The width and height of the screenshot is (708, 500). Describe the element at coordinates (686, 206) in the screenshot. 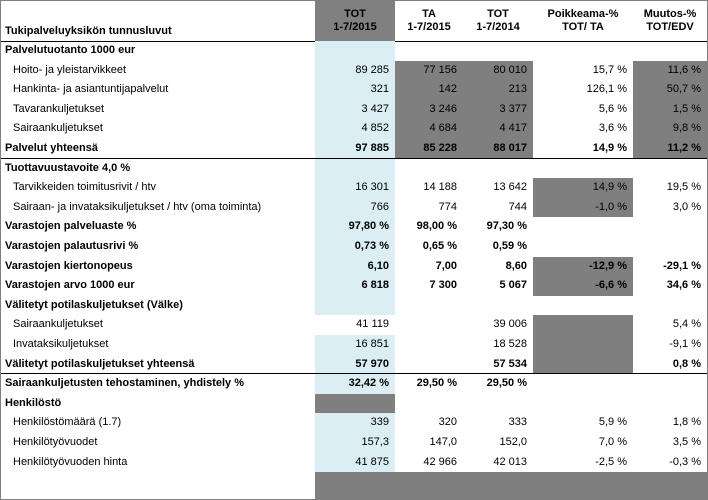

I see `table-cell: 3,0 %` at that location.